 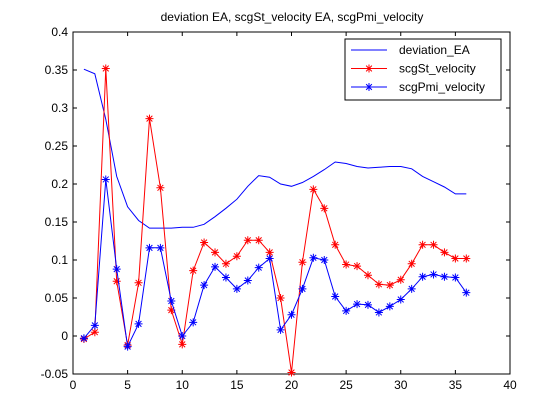 I want to click on legend-marker-scgst-velocity, so click(x=369, y=68).